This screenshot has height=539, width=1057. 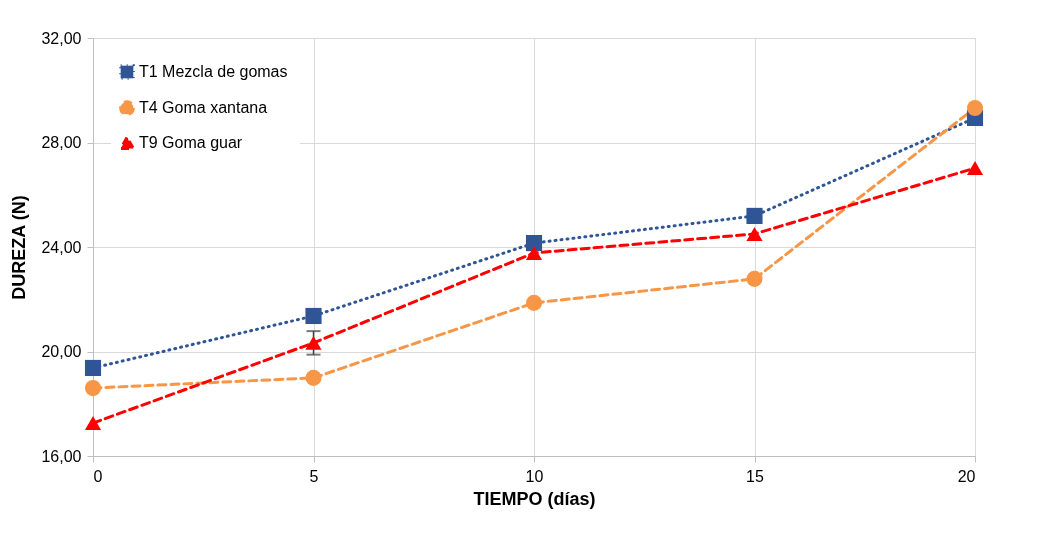 I want to click on x-tick-label: 0, so click(x=98, y=476).